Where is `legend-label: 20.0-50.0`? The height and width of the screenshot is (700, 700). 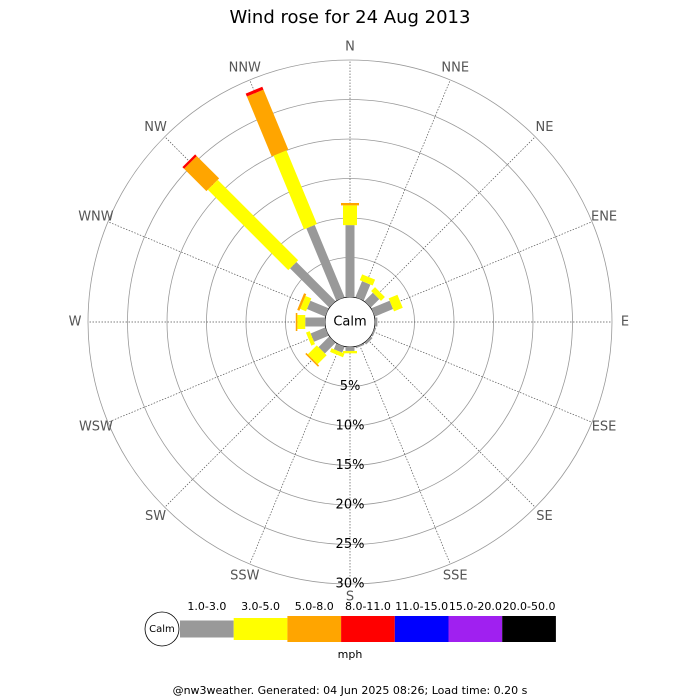
legend-label: 20.0-50.0 is located at coordinates (529, 606).